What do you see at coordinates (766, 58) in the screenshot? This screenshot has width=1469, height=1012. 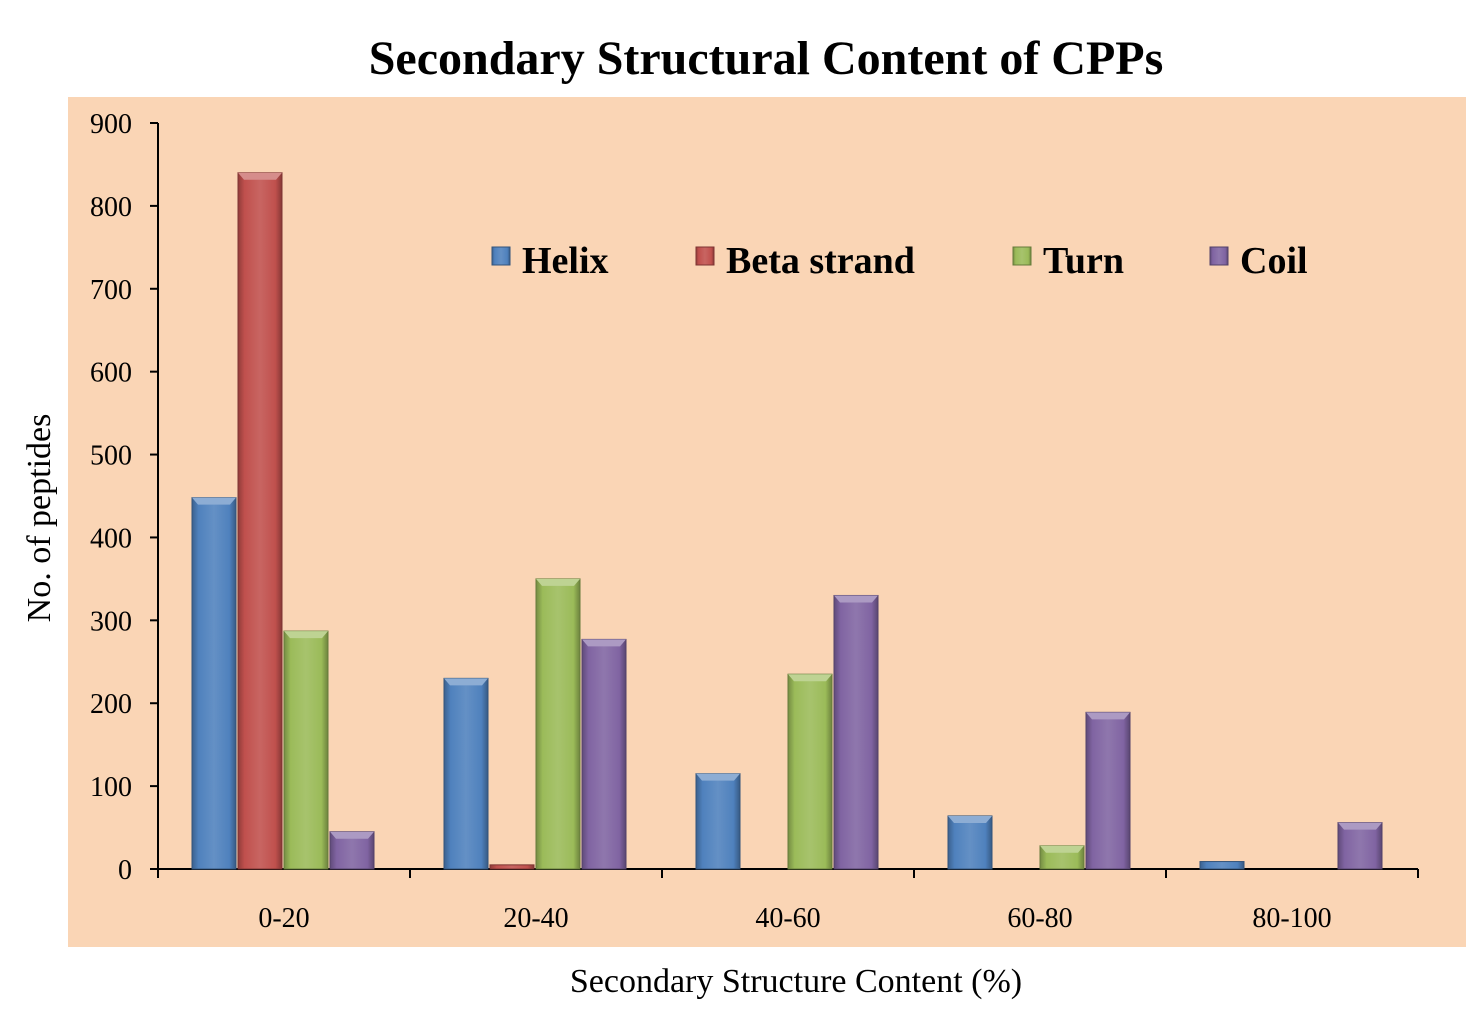 I see `chart-title: Secondary Structural Content of CPPs` at bounding box center [766, 58].